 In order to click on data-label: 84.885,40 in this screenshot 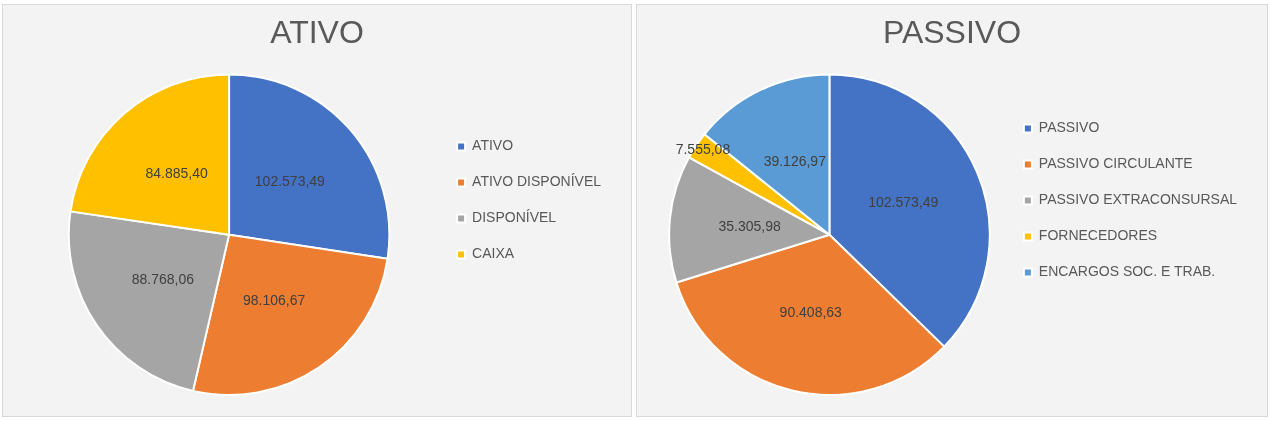, I will do `click(177, 172)`.